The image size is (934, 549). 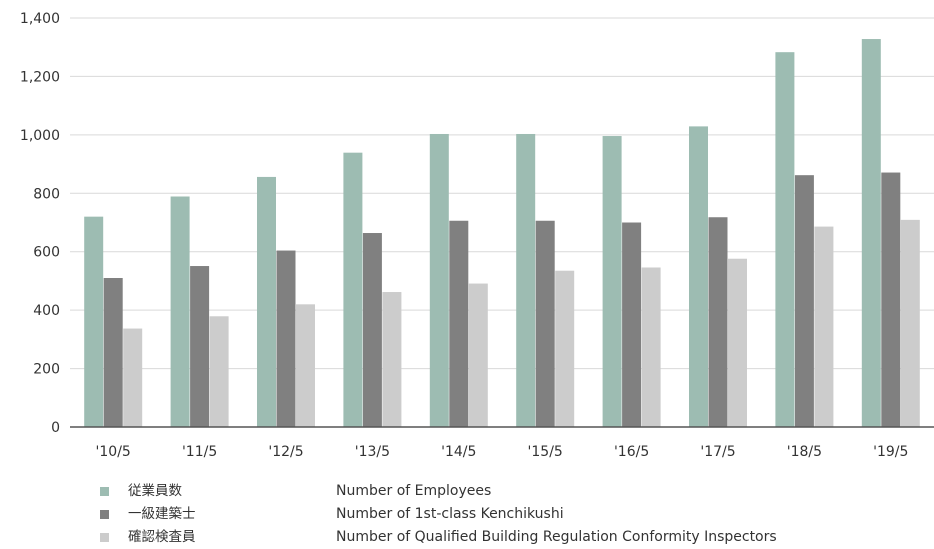 What do you see at coordinates (804, 452) in the screenshot?
I see `x-tick-label: '18/5` at bounding box center [804, 452].